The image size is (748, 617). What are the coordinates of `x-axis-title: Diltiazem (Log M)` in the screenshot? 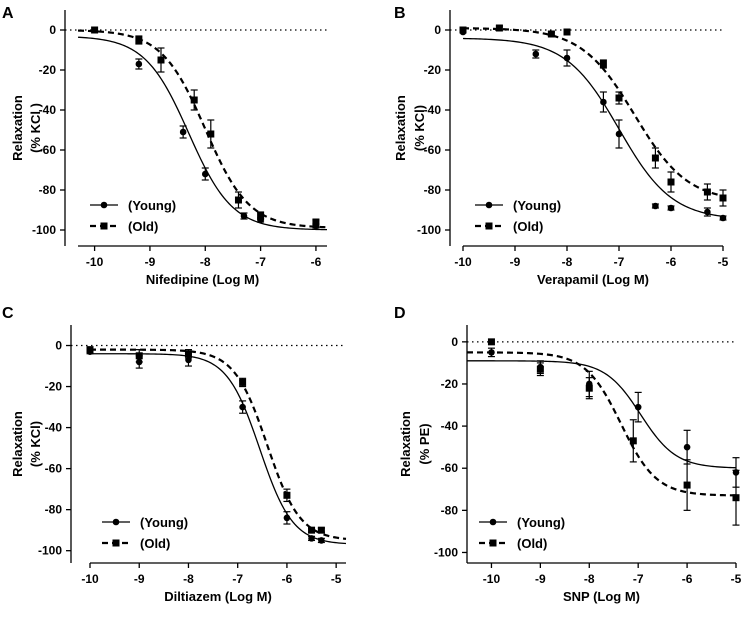 It's located at (218, 596).